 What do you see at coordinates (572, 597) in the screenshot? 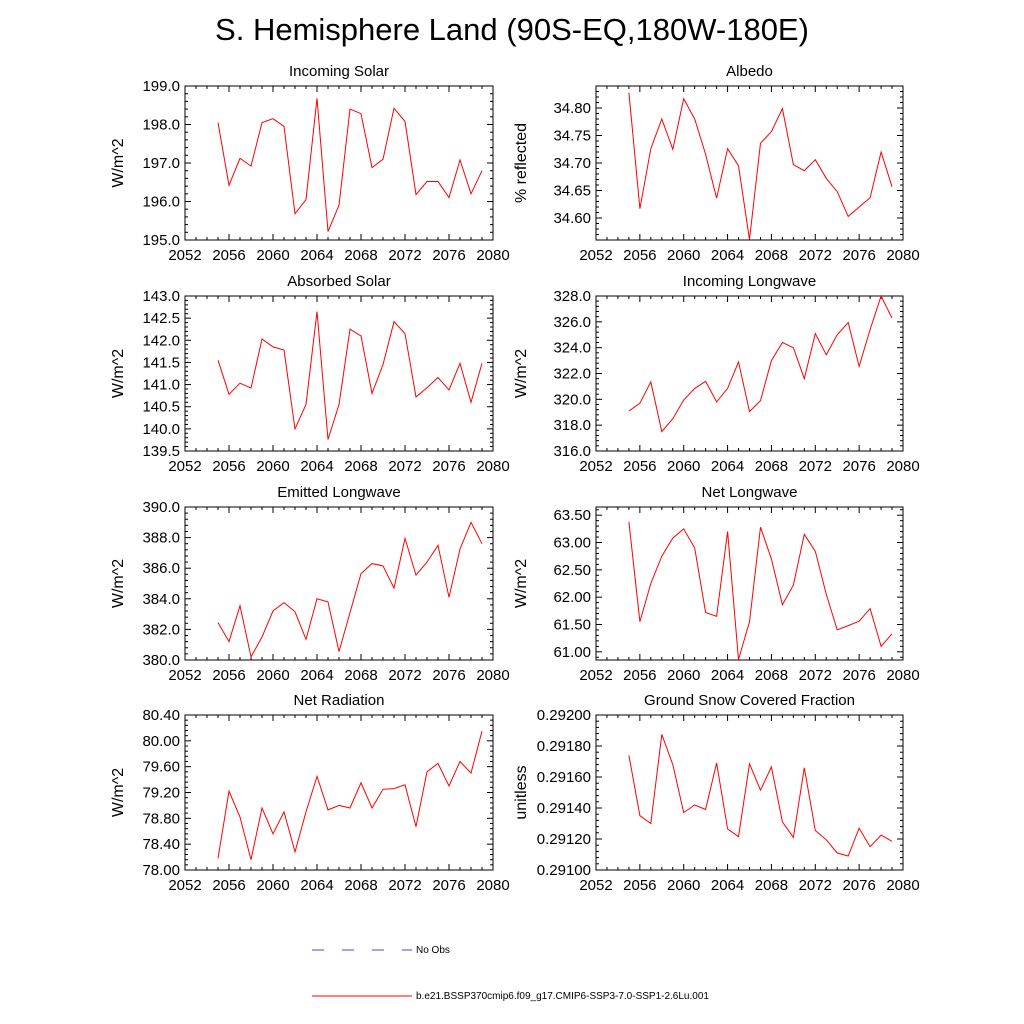
I see `y-tick-label: 62.00` at bounding box center [572, 597].